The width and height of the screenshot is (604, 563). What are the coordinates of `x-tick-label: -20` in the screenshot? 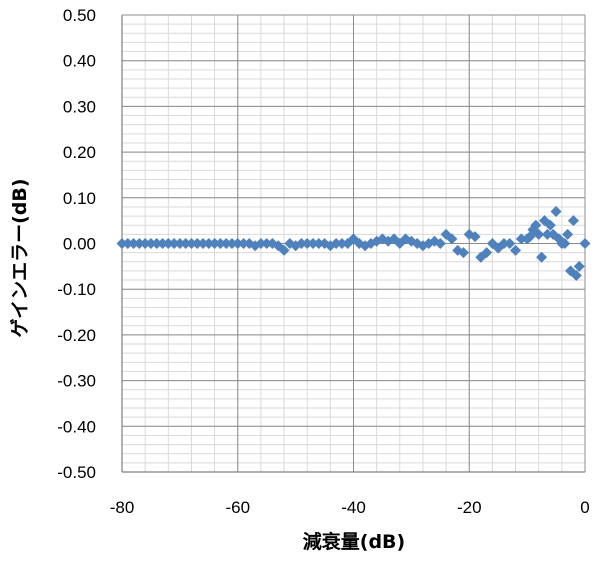 It's located at (469, 507).